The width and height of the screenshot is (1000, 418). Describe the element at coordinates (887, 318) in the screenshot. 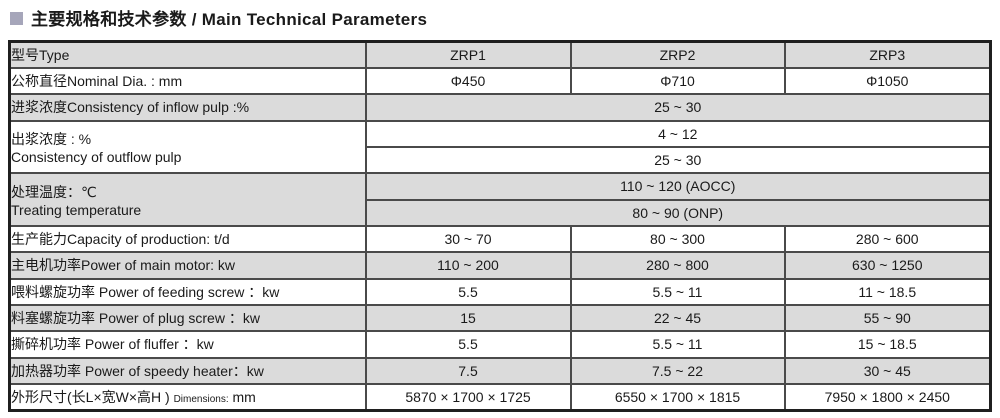

I see `plug-zrp3-cell: 55 ~ 90` at that location.